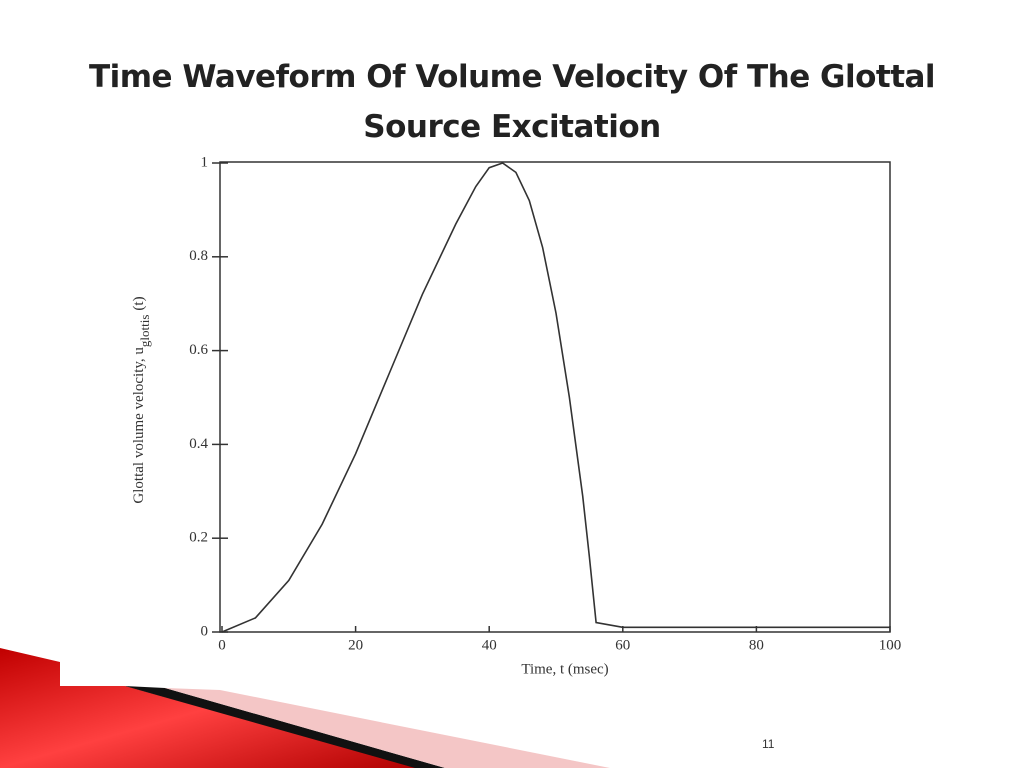 This screenshot has height=768, width=1024. Describe the element at coordinates (205, 631) in the screenshot. I see `y-tick-label: 0` at that location.